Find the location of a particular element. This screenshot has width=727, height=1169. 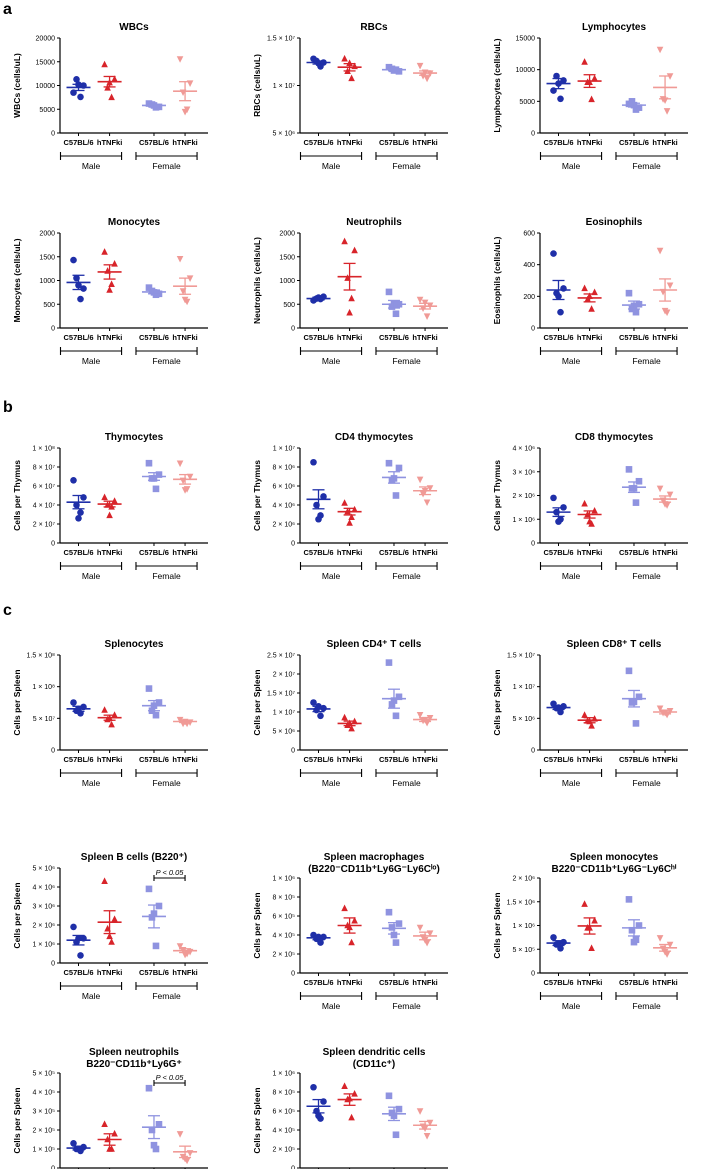

y-tick-label: 3 × 10⁵ is located at coordinates (43, 1112).